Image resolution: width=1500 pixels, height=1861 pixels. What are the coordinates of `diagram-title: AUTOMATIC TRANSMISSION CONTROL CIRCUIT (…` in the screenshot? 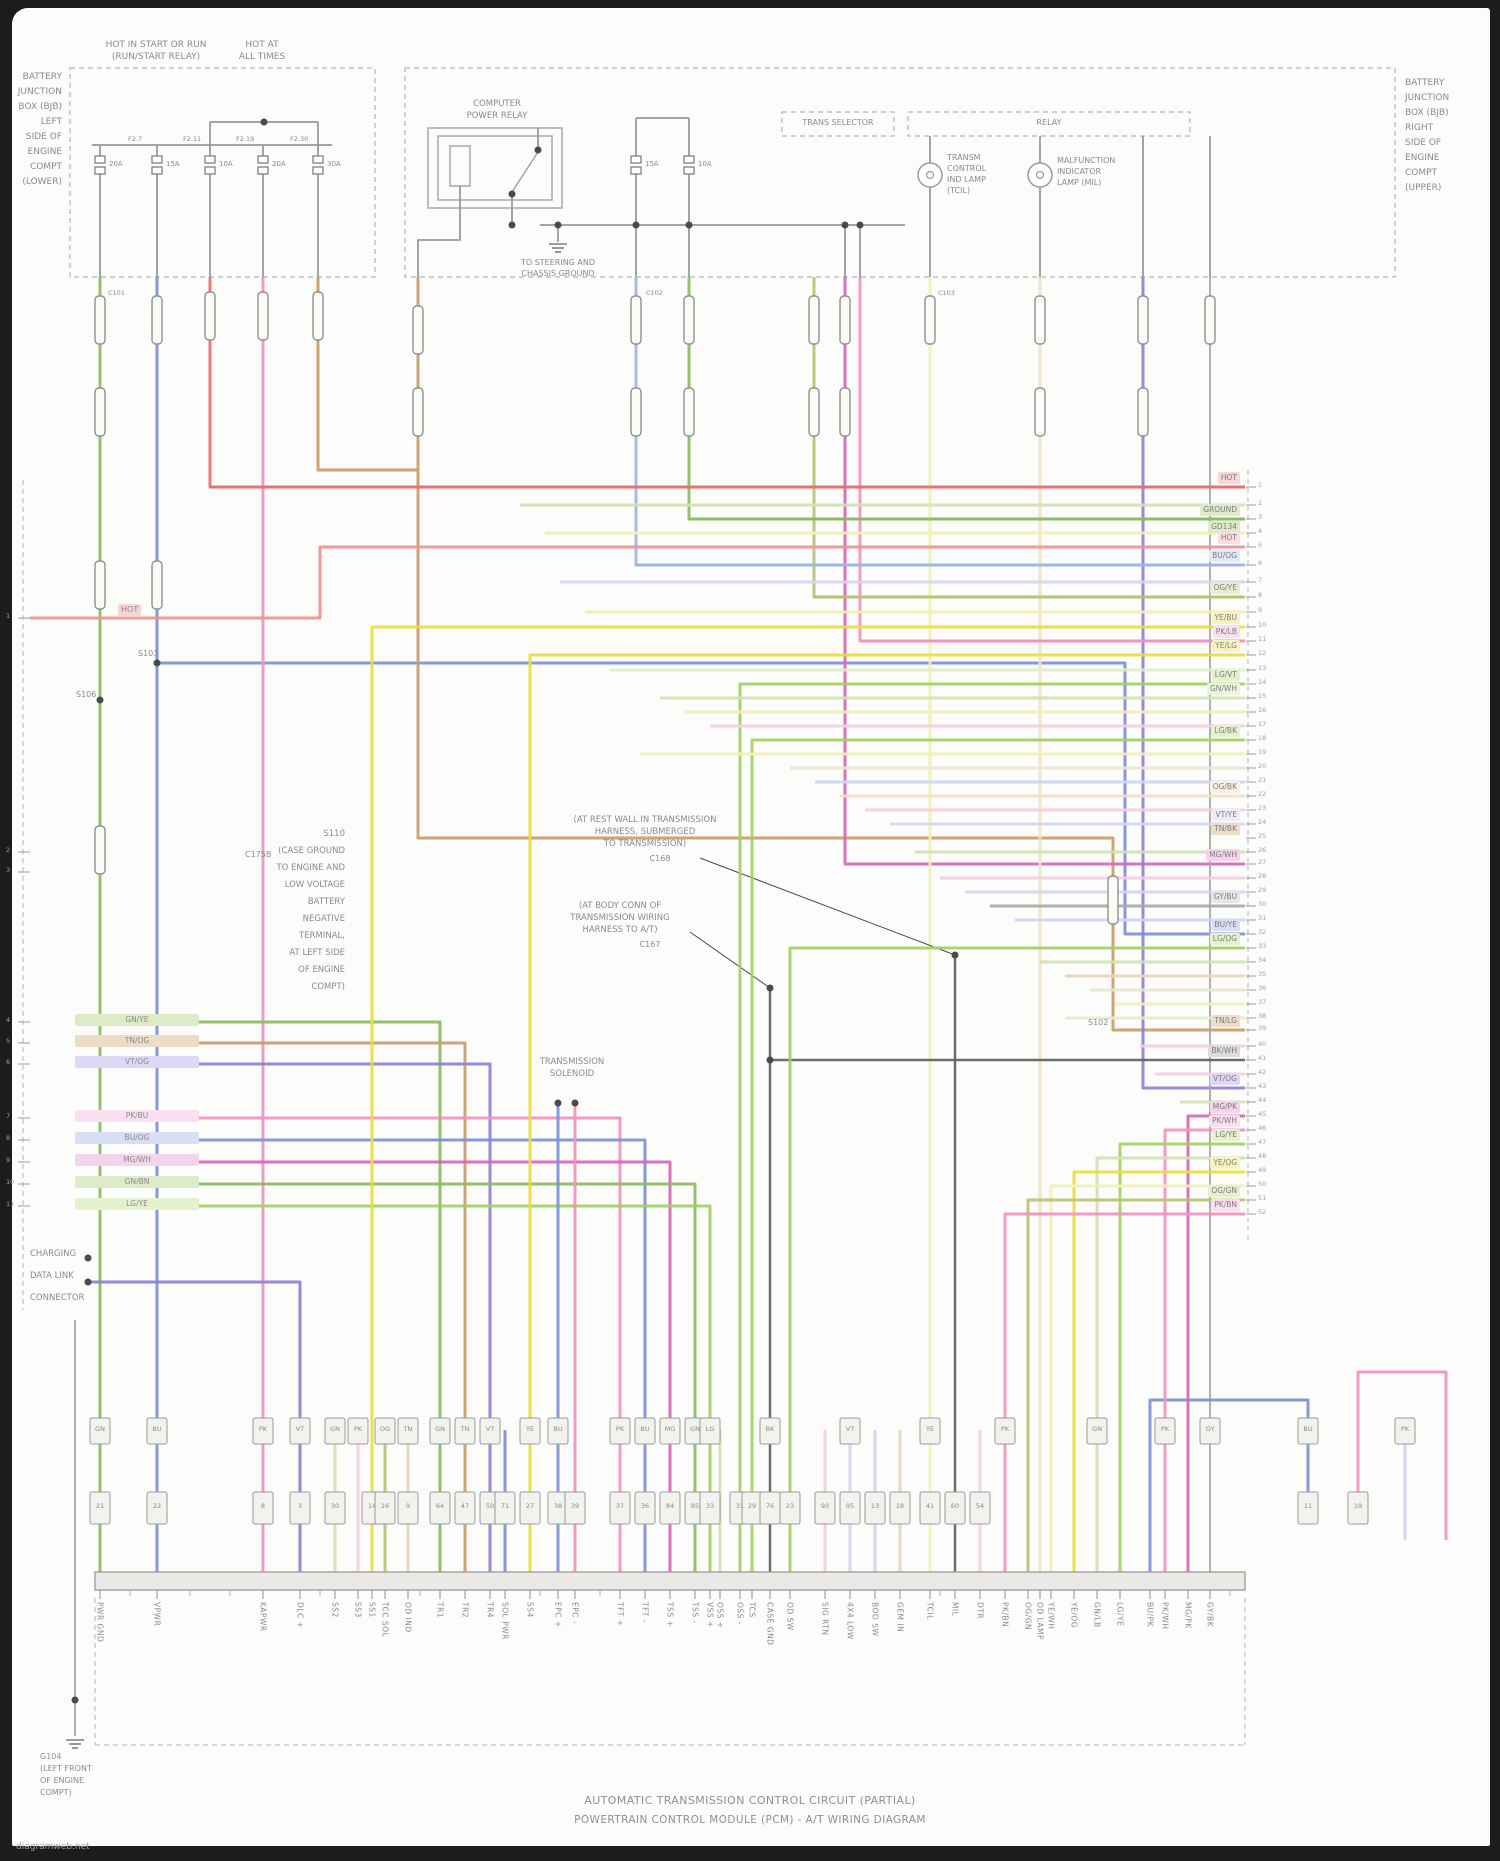 It's located at (750, 1810).